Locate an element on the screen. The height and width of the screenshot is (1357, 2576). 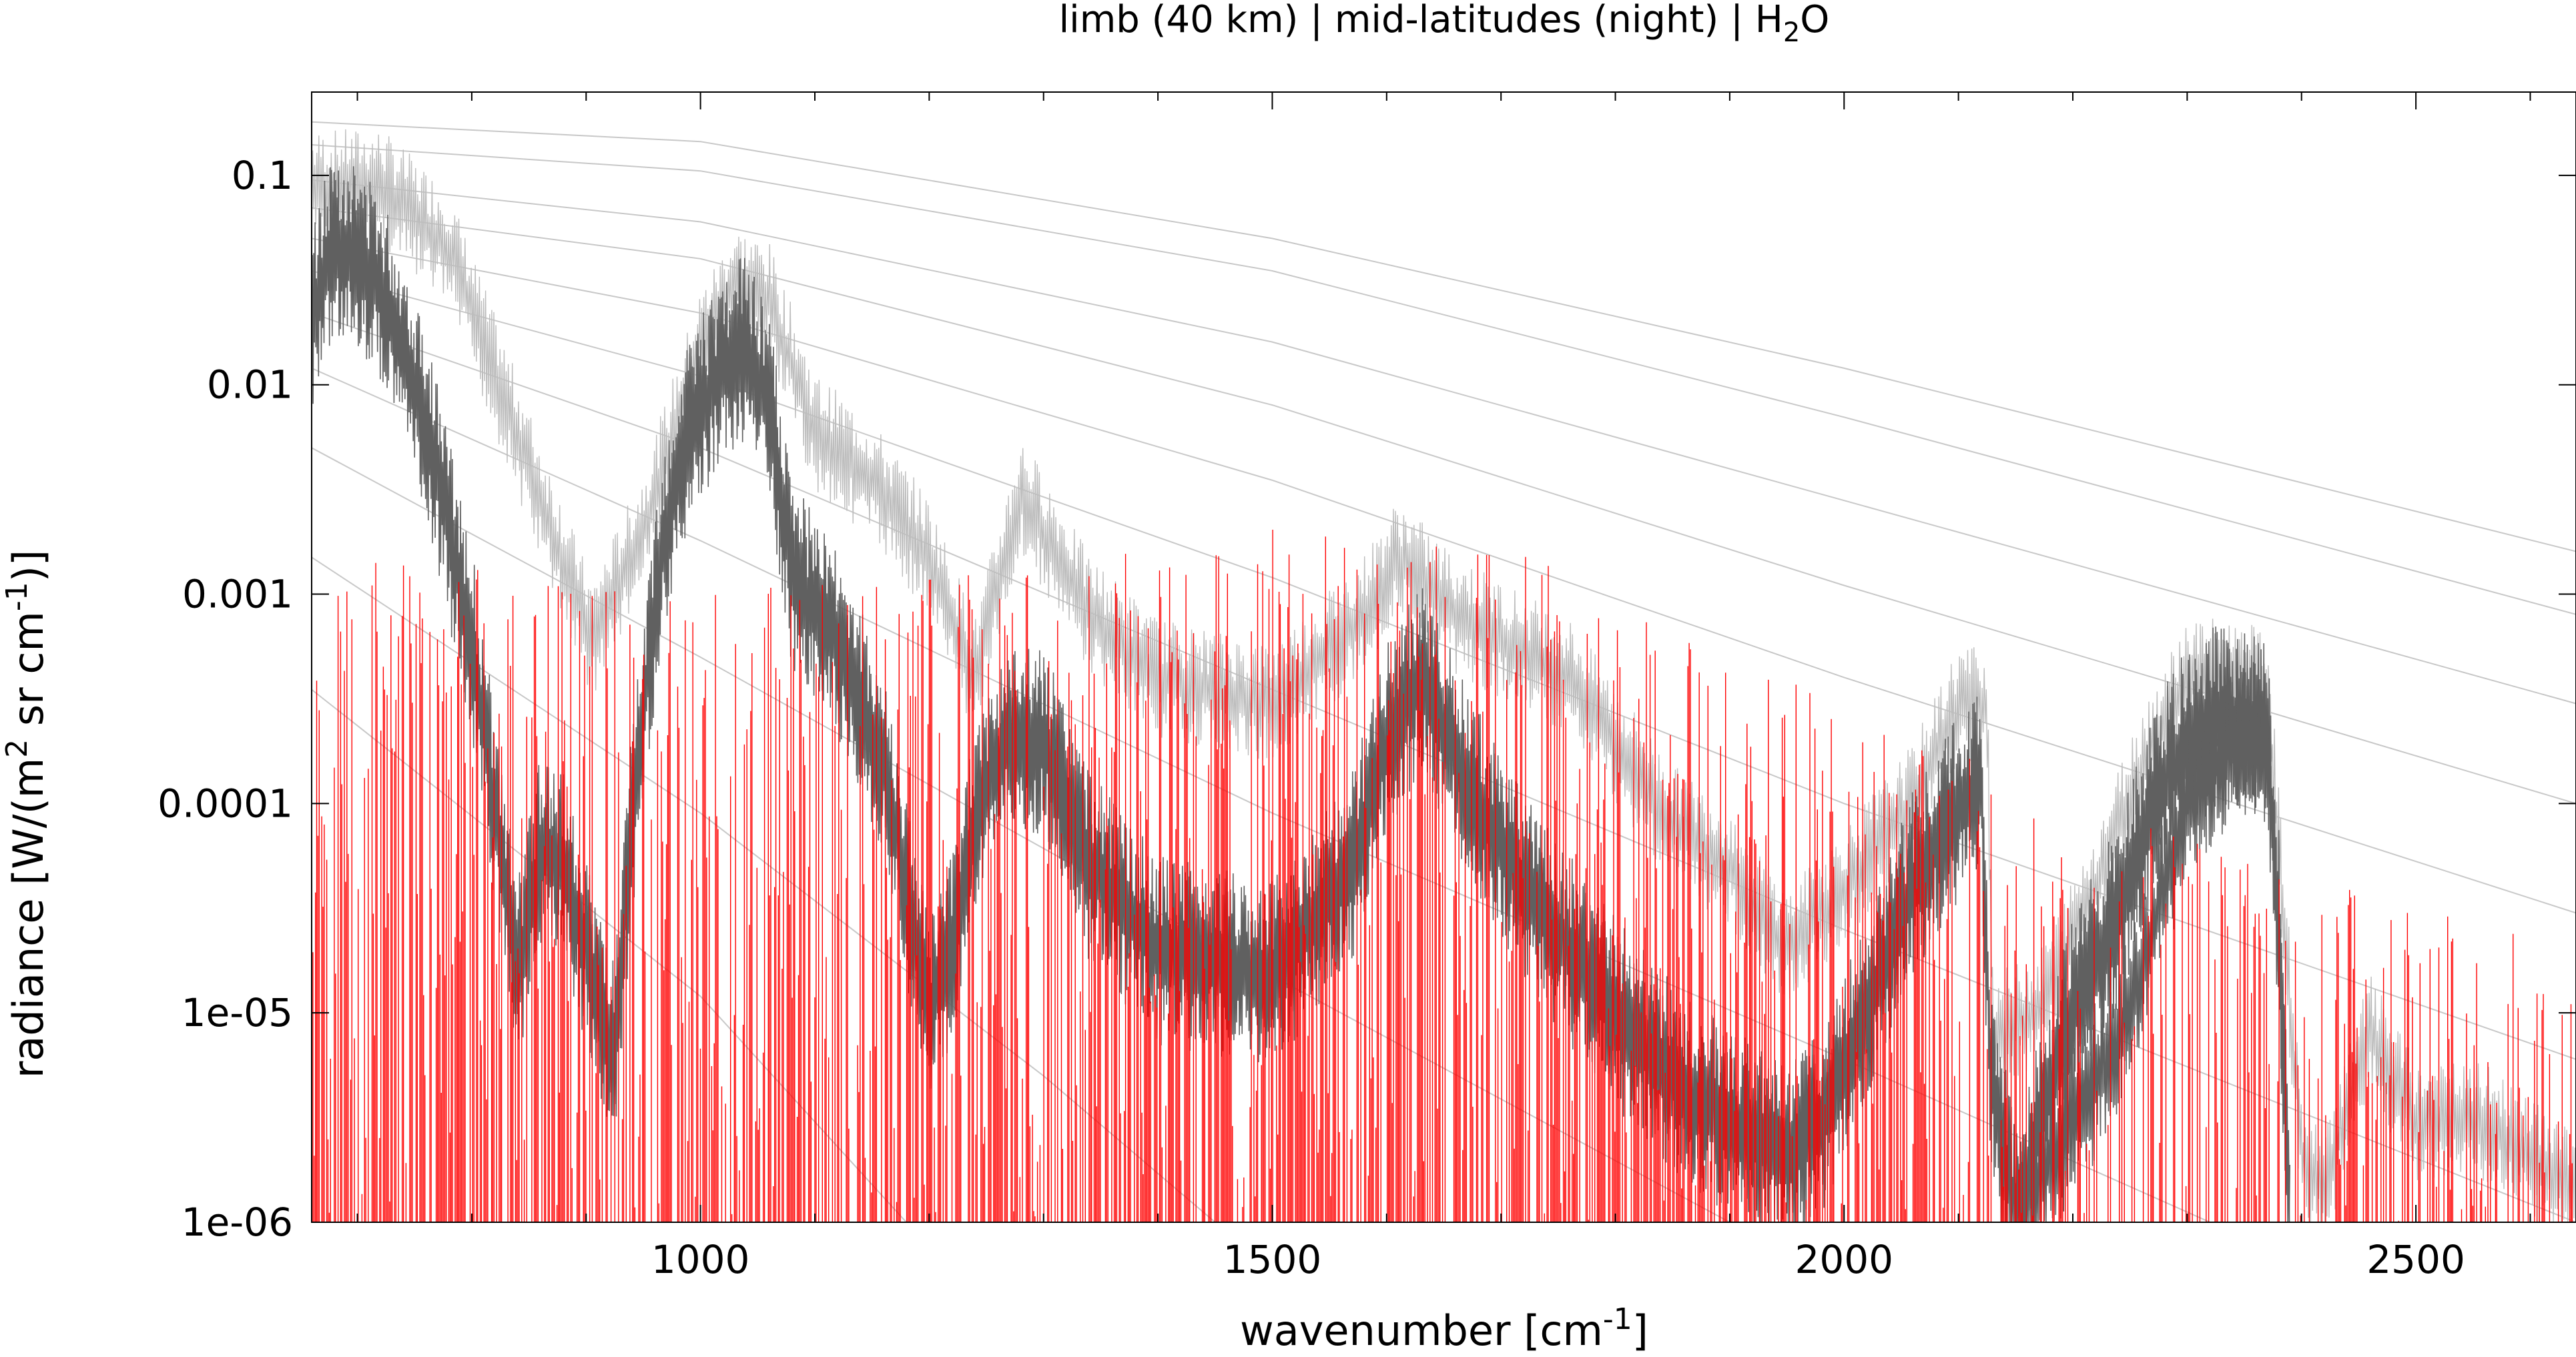
x-tick-label: 1000 is located at coordinates (700, 1259).